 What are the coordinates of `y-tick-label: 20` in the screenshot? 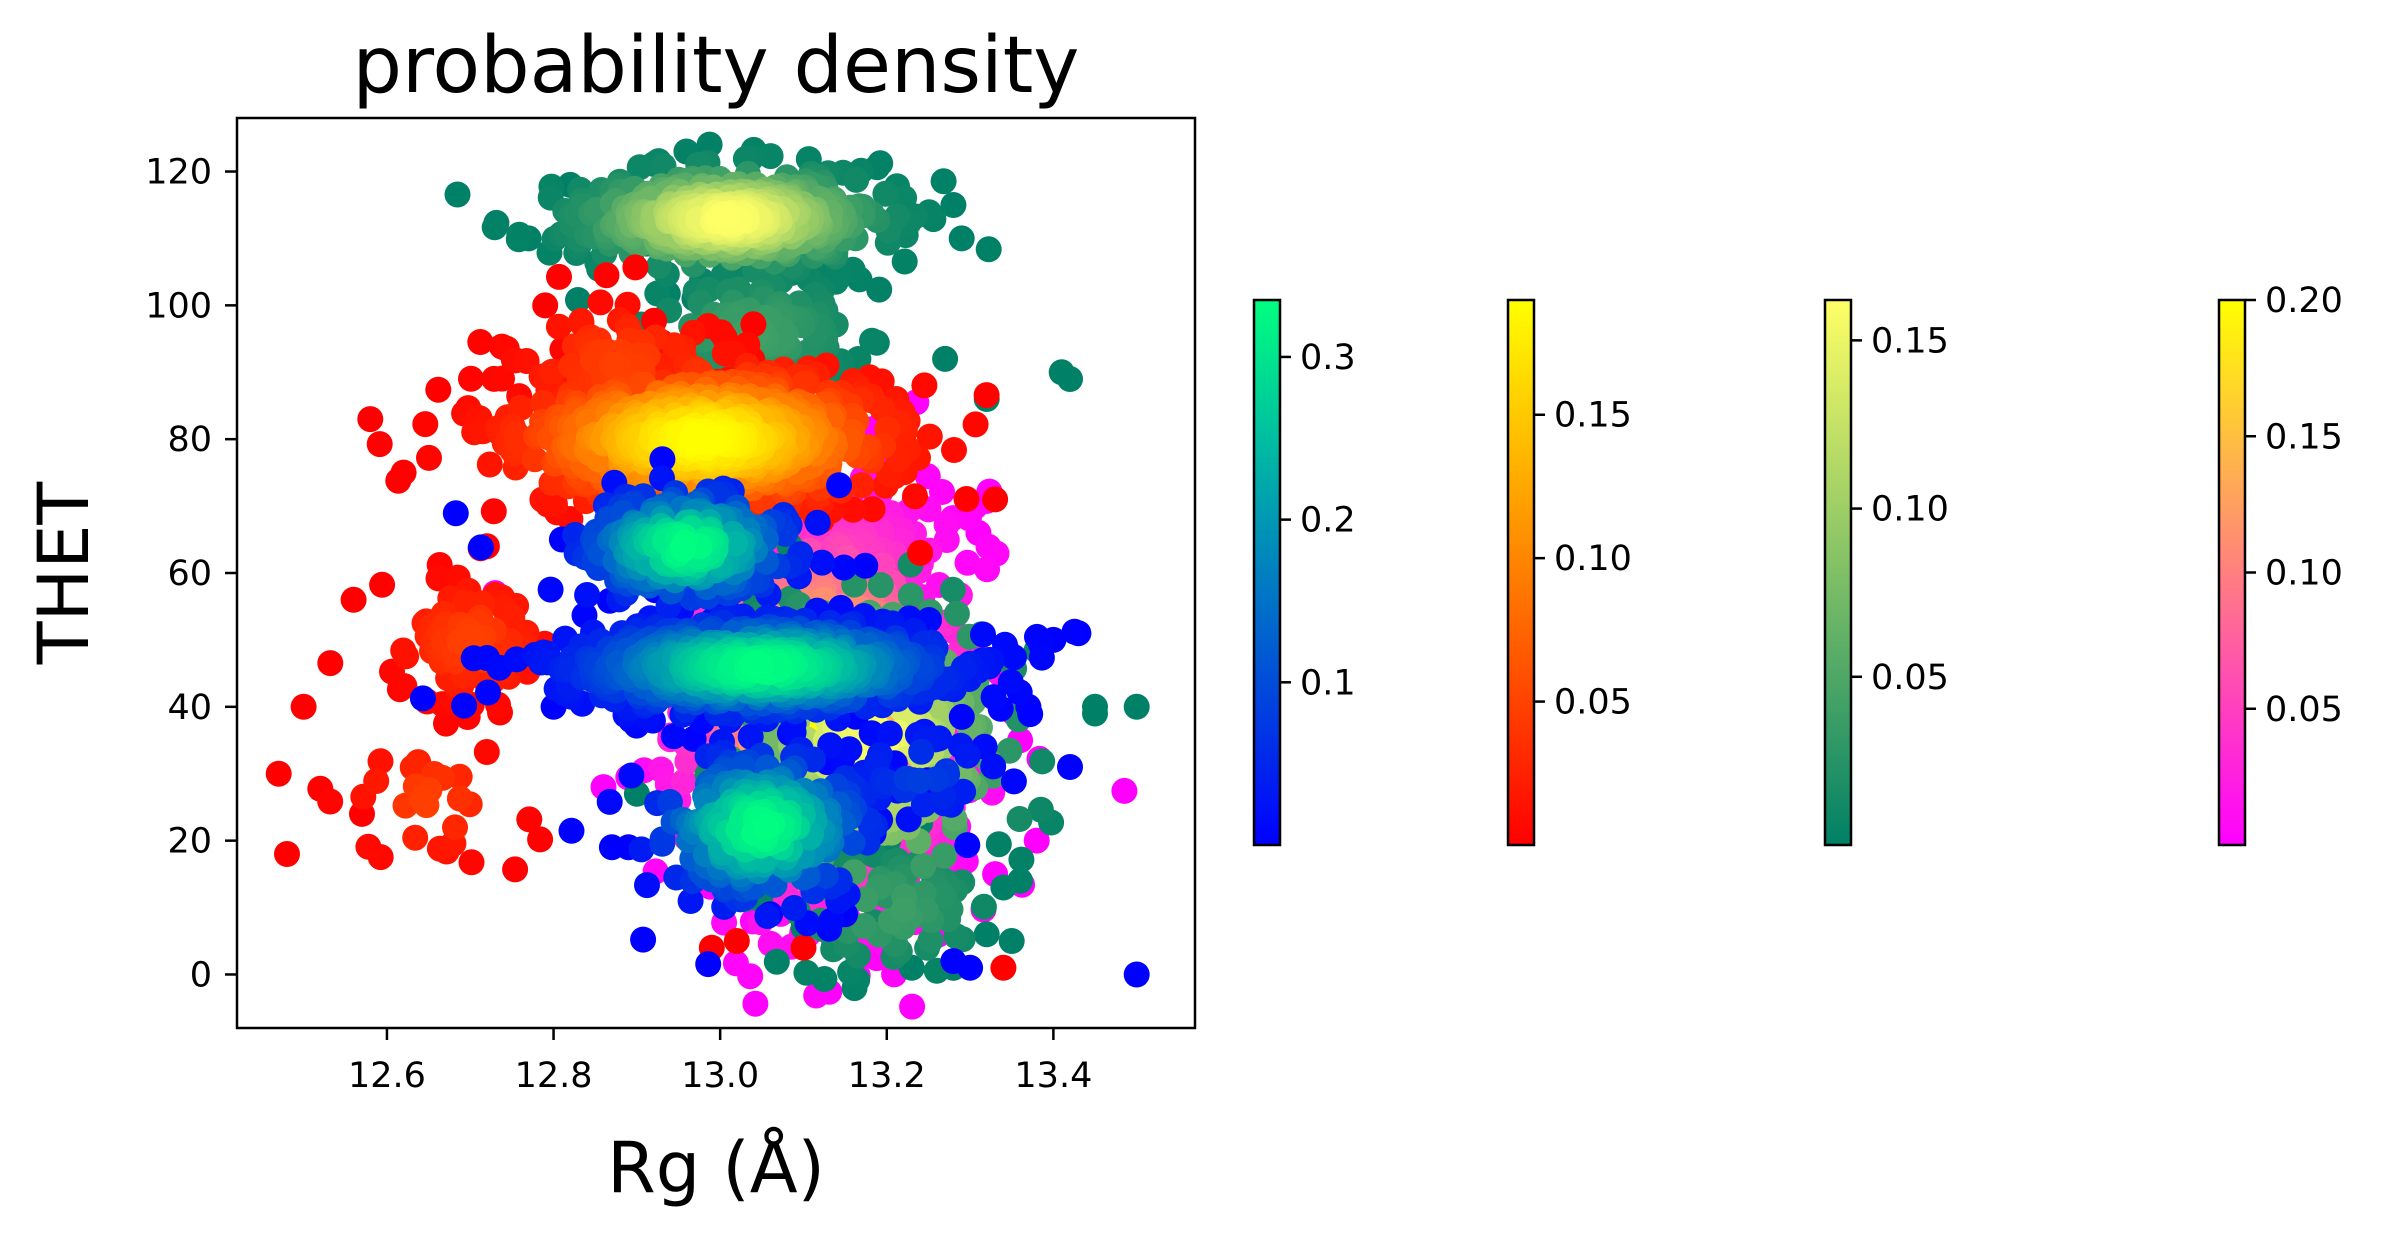 It's located at (189, 842).